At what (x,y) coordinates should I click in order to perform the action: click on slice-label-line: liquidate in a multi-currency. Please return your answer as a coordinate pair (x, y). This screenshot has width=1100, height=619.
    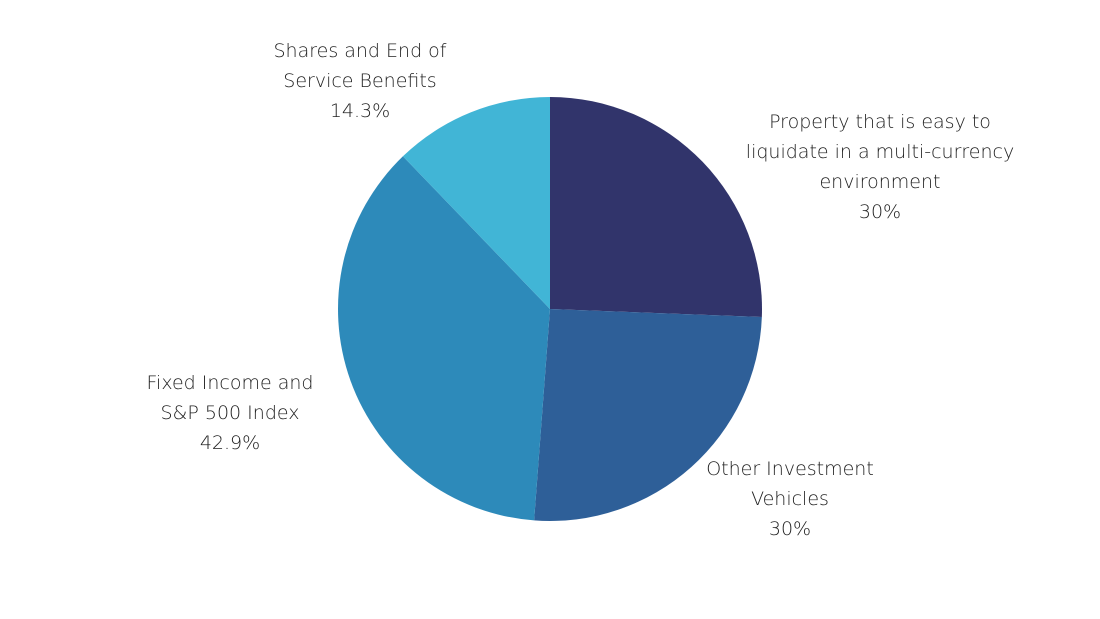
    Looking at the image, I should click on (880, 152).